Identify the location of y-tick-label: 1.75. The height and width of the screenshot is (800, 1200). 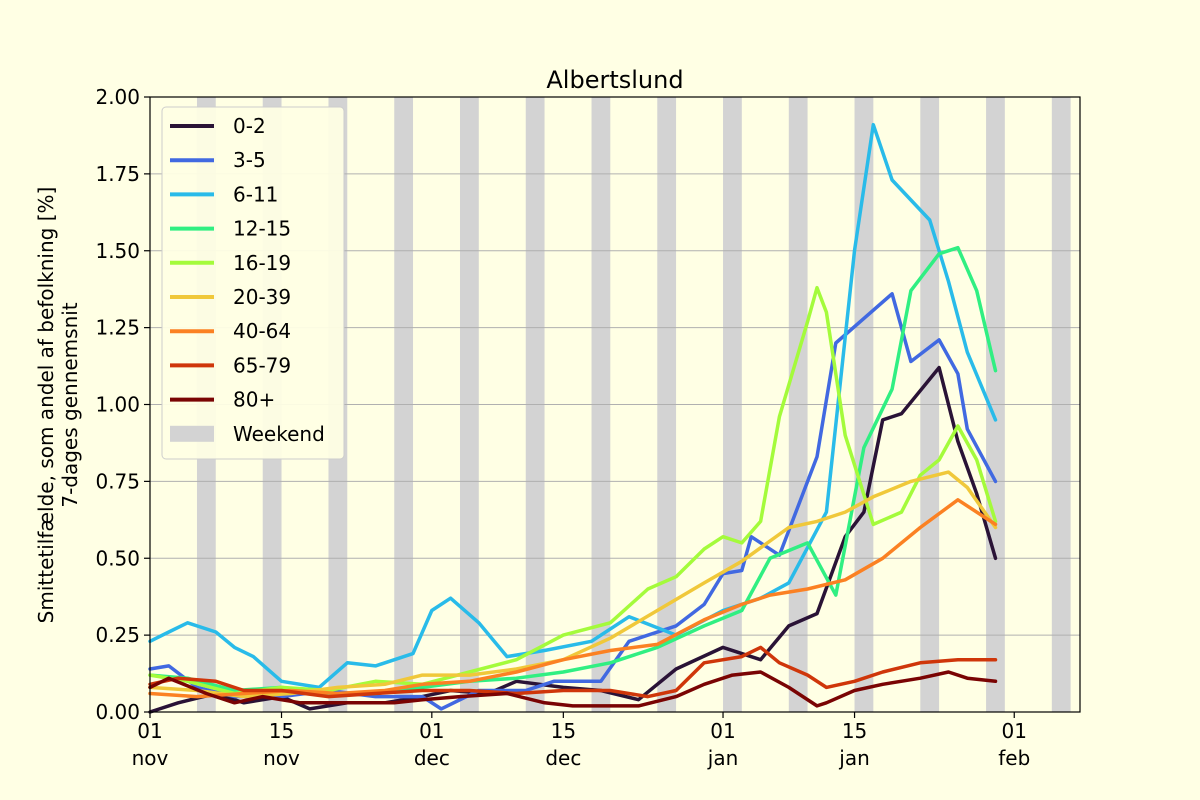
(117, 174).